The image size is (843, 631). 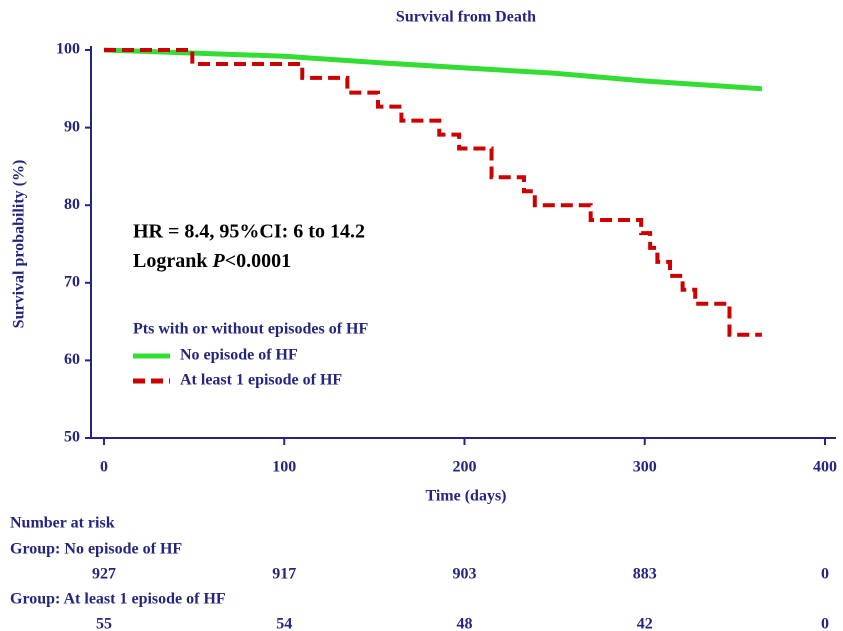 What do you see at coordinates (62, 523) in the screenshot?
I see `risk-title: Number at risk` at bounding box center [62, 523].